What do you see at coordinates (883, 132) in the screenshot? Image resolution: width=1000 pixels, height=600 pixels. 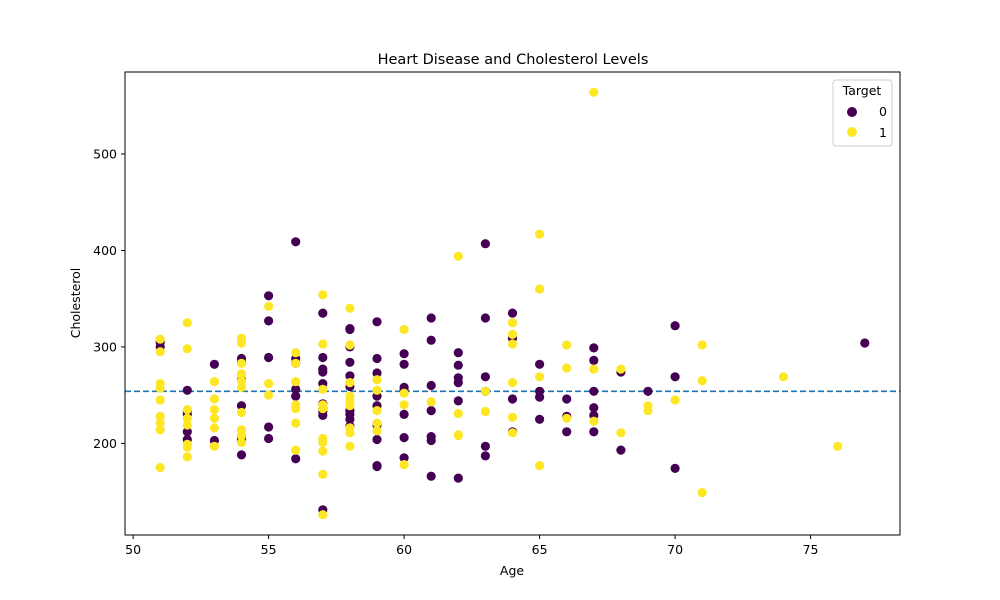 I see `legend-label-1: 1` at bounding box center [883, 132].